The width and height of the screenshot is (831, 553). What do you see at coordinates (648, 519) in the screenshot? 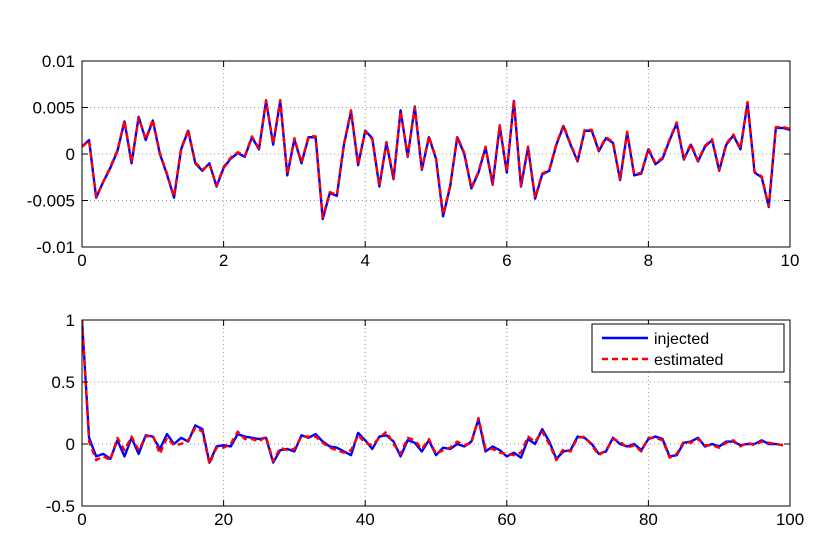
I see `x-tick-label: 80` at bounding box center [648, 519].